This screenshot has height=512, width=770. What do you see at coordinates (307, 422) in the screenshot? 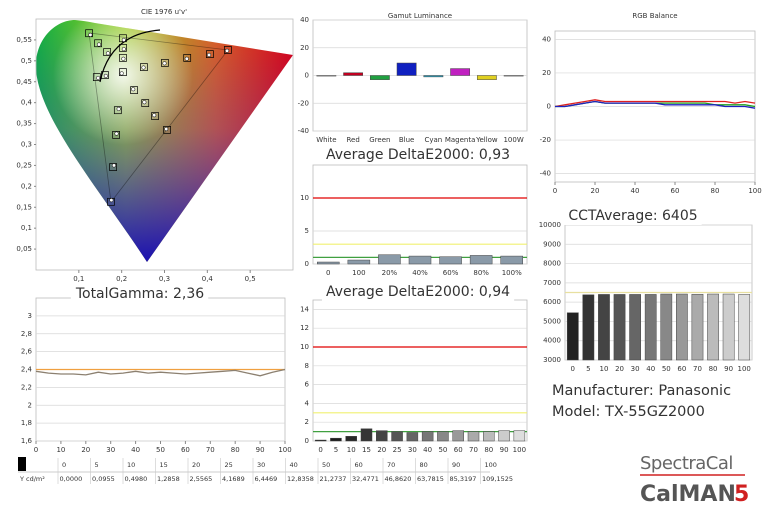
I see `y-tick-label: 2` at bounding box center [307, 422].